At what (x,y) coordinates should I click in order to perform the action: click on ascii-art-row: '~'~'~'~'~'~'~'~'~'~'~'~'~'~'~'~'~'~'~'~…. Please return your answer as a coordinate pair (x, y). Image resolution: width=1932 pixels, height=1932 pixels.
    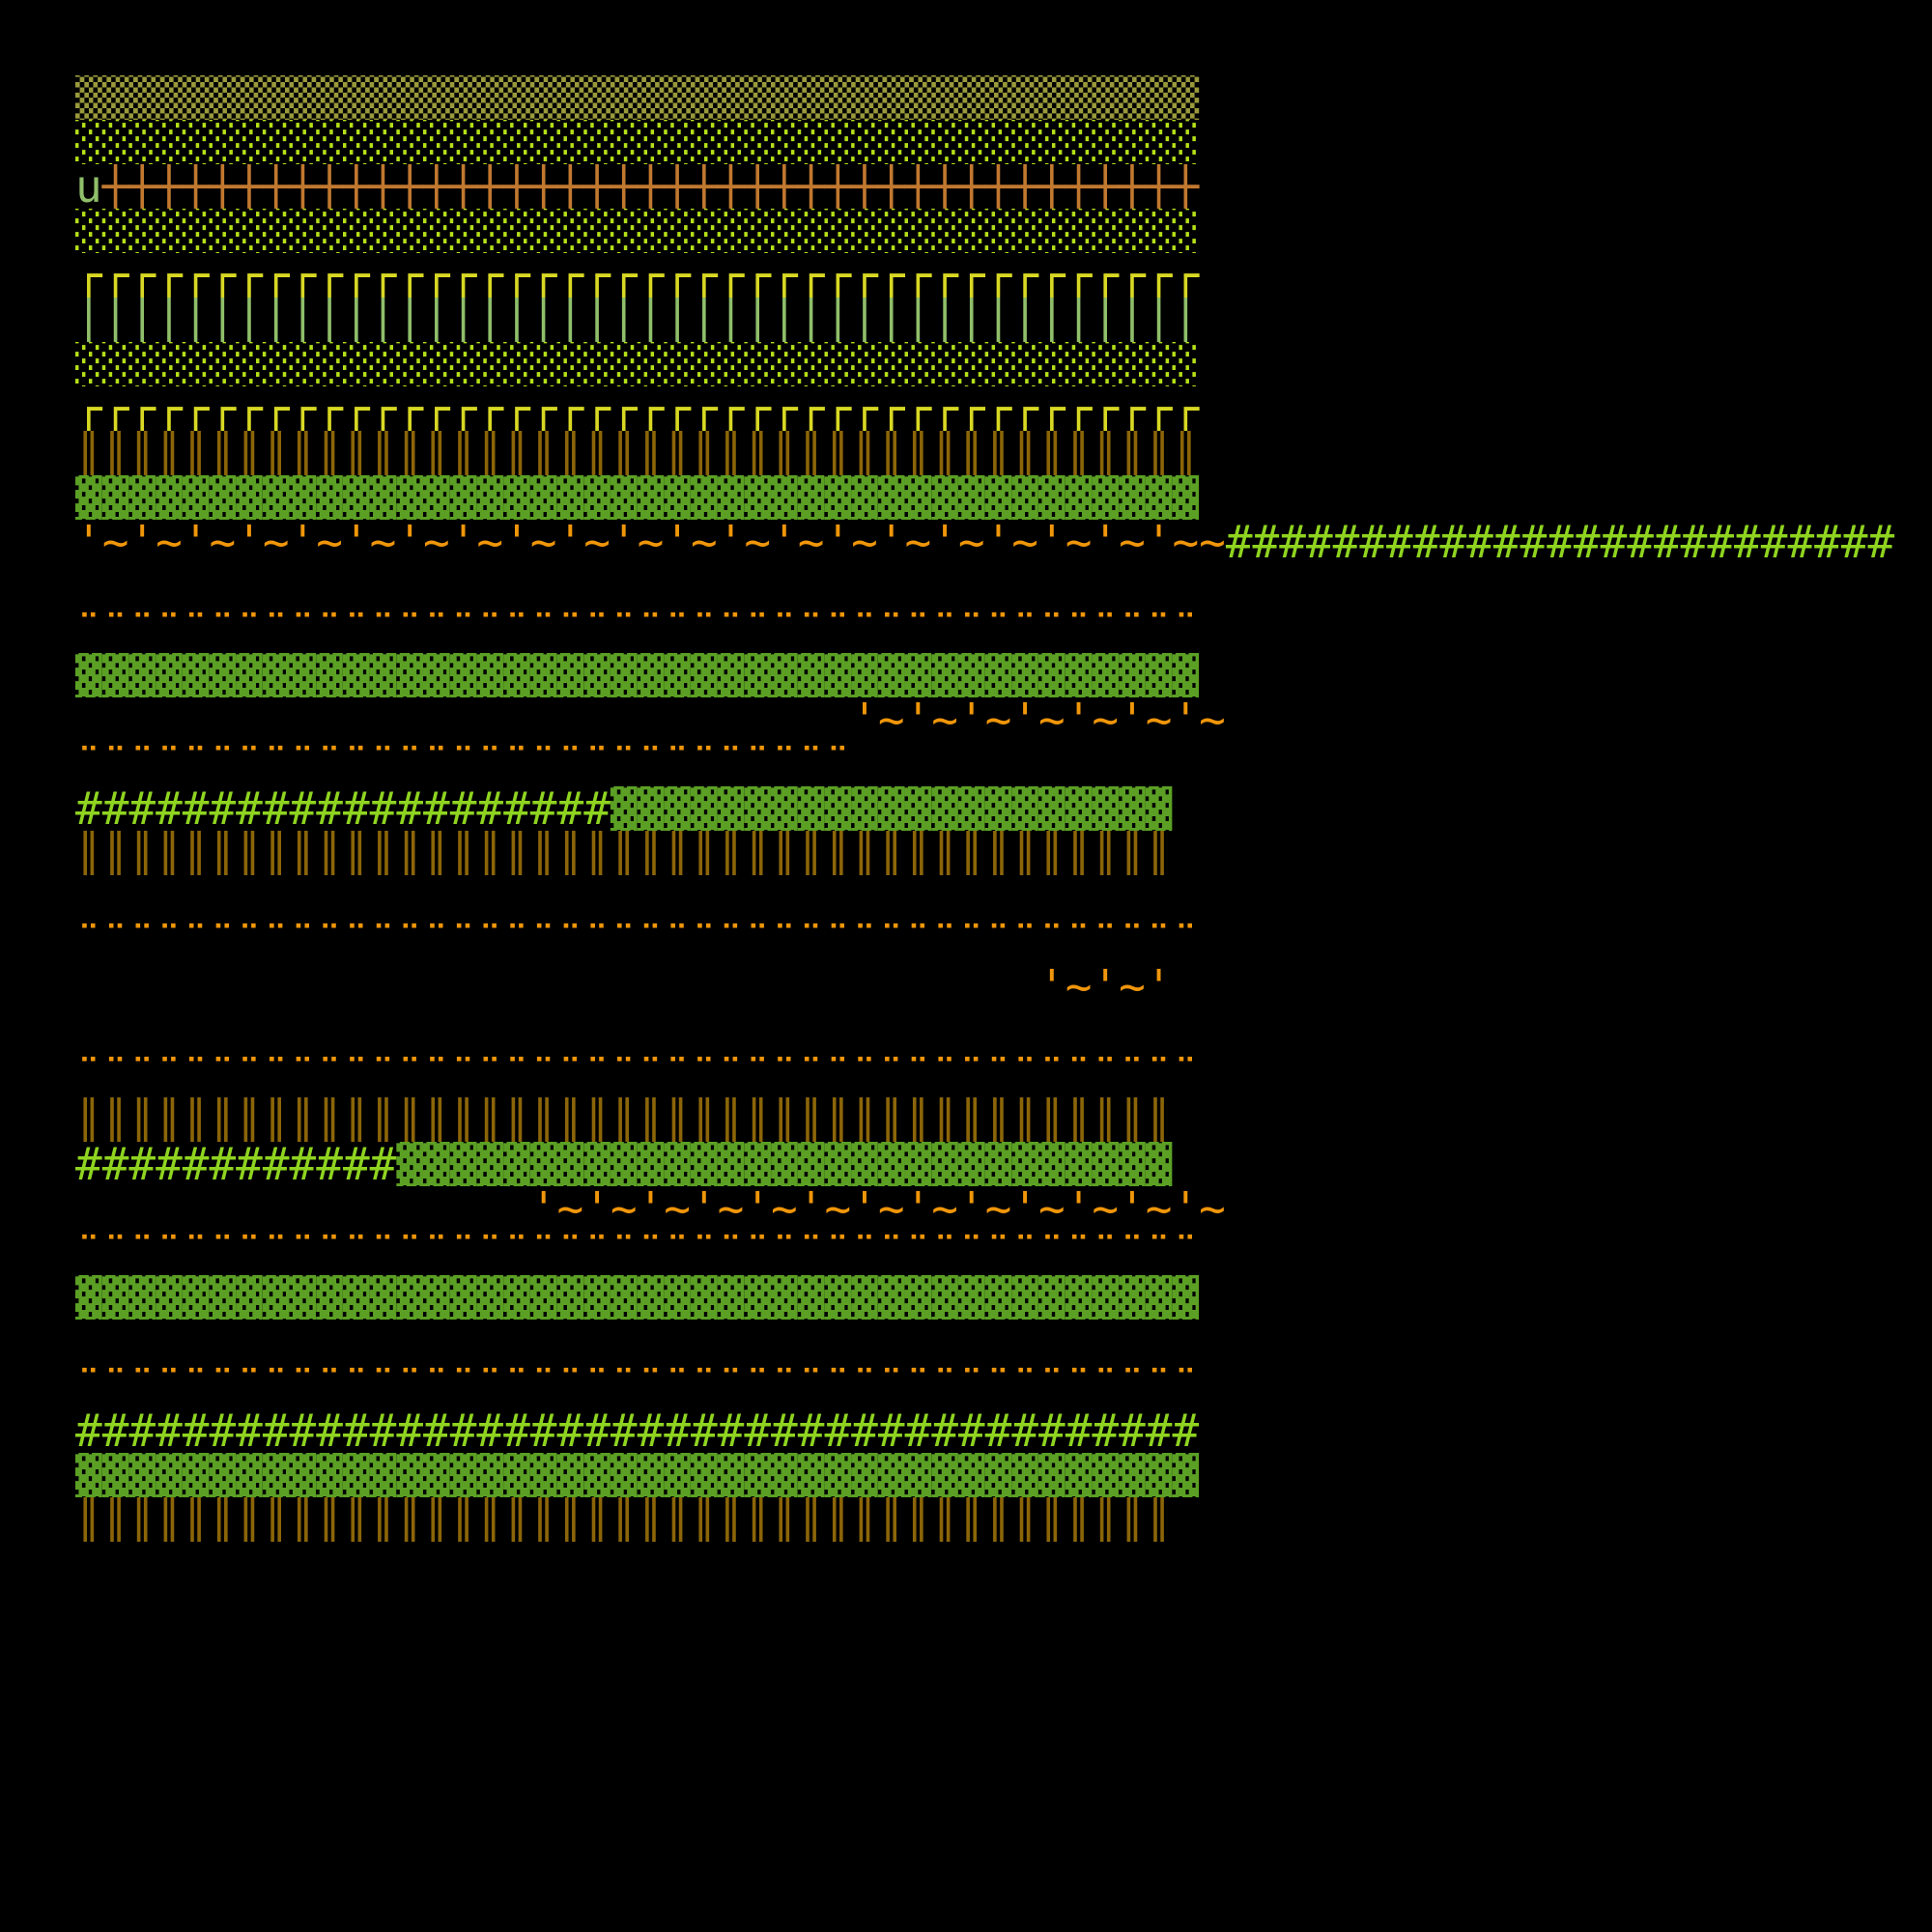
    Looking at the image, I should click on (1003, 542).